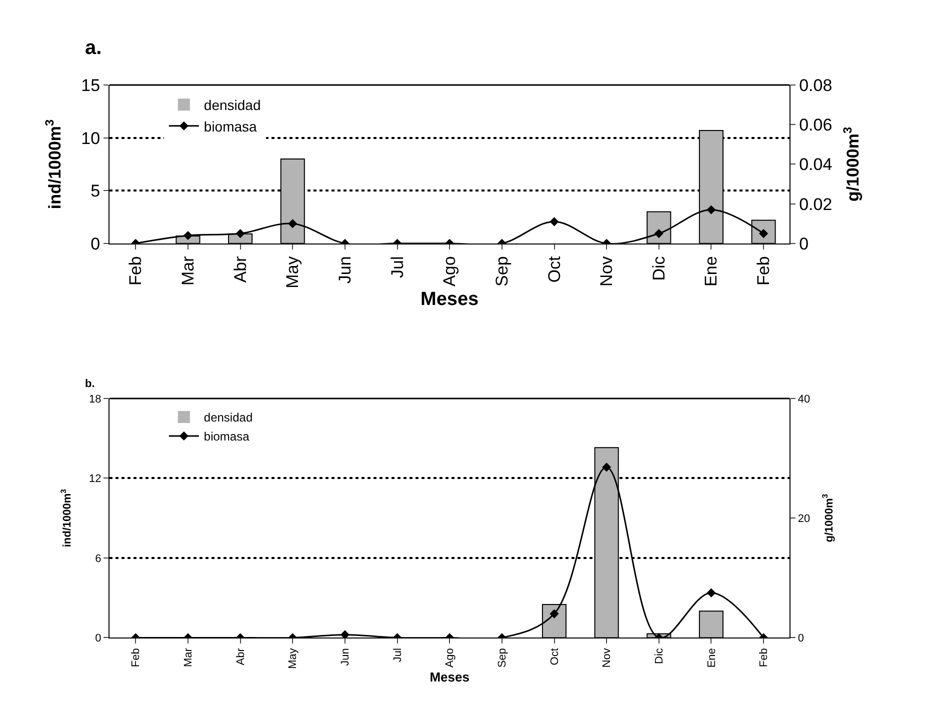 Image resolution: width=935 pixels, height=717 pixels. Describe the element at coordinates (815, 125) in the screenshot. I see `y2-tick-label: 0.06` at that location.